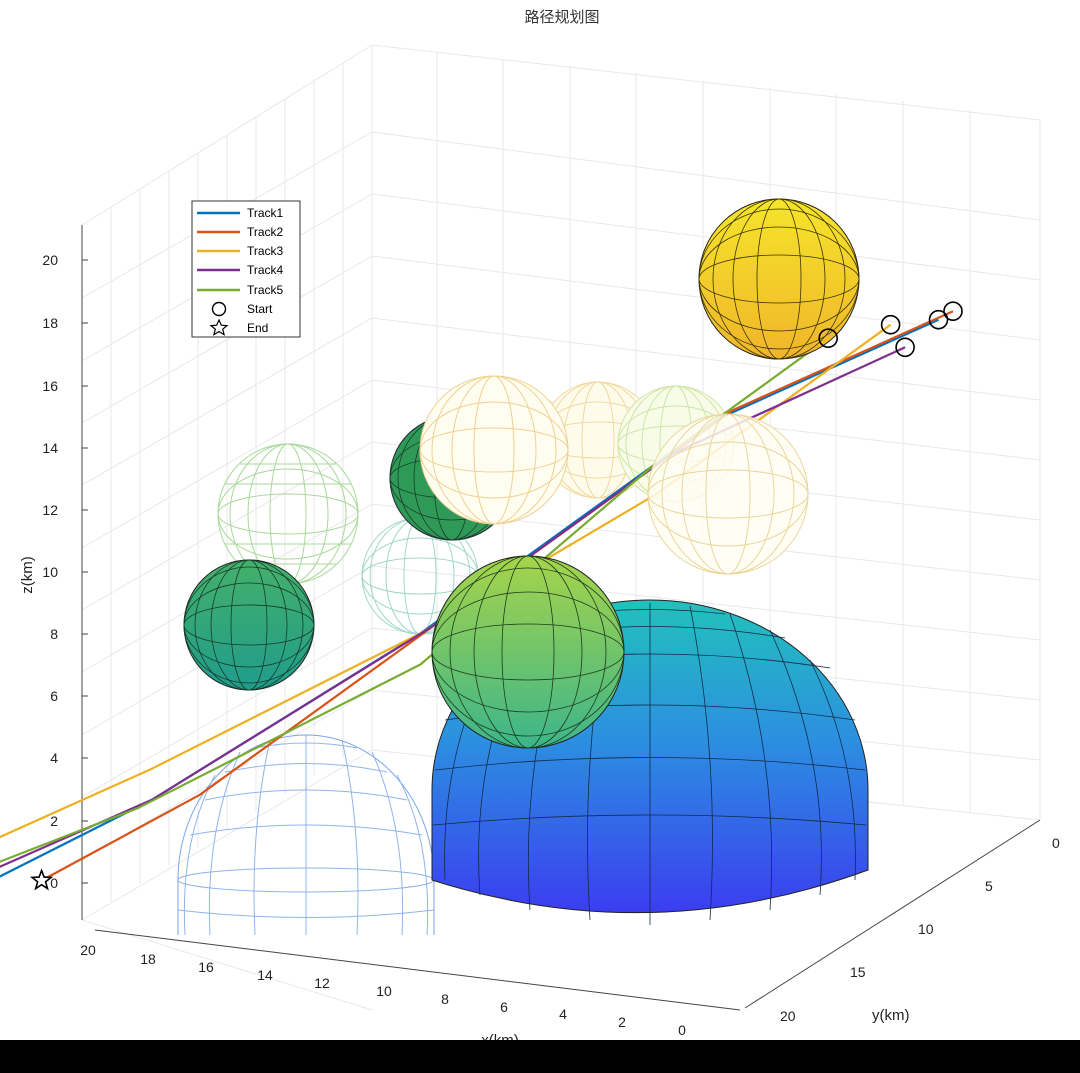 The width and height of the screenshot is (1080, 1073). I want to click on x-tick-label: 2, so click(622, 1022).